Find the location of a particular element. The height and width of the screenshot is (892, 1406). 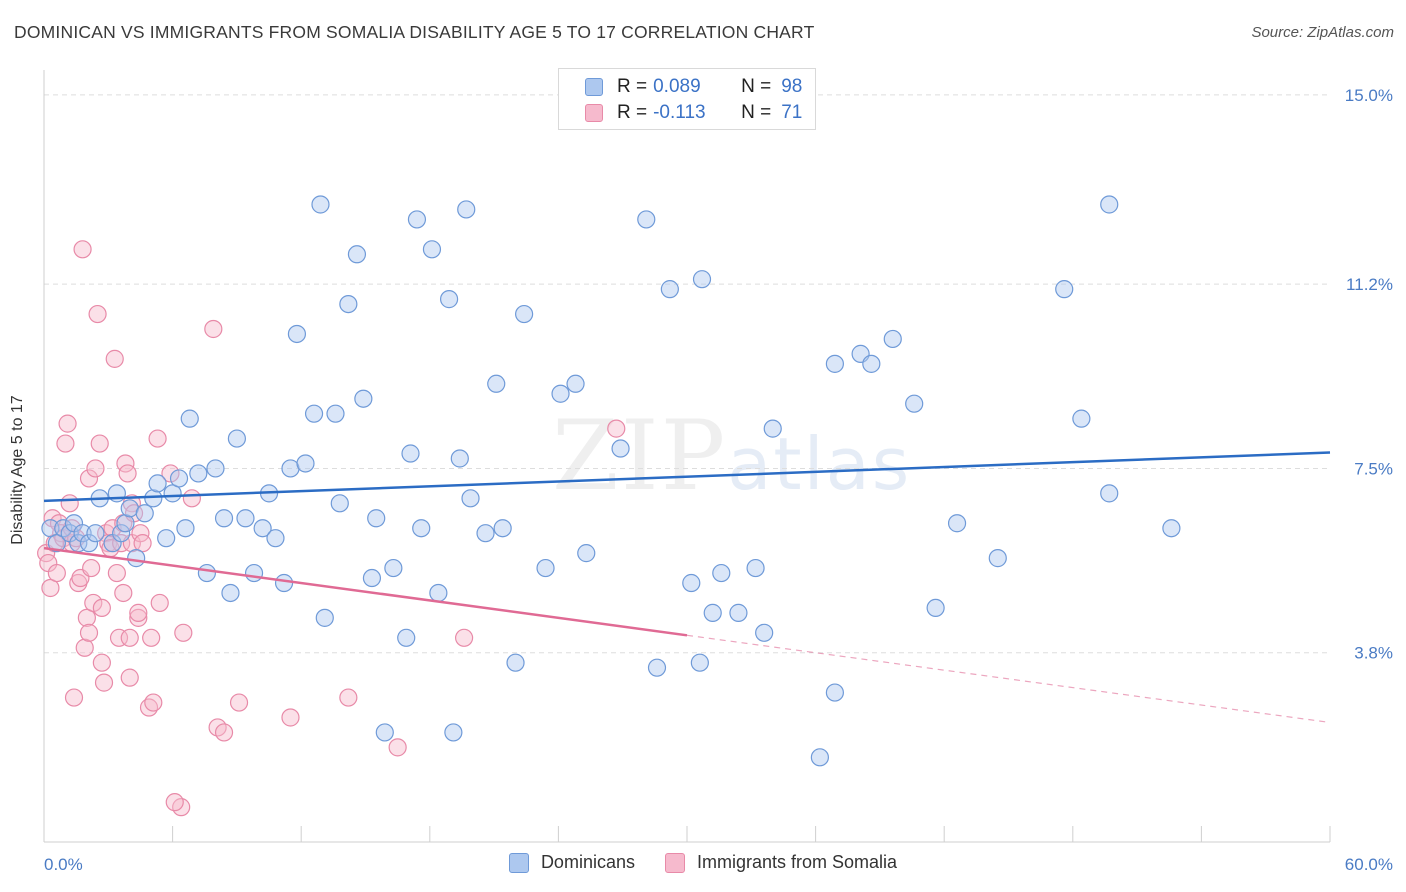

trend-line-somalia-extension is located at coordinates (1008, 679).